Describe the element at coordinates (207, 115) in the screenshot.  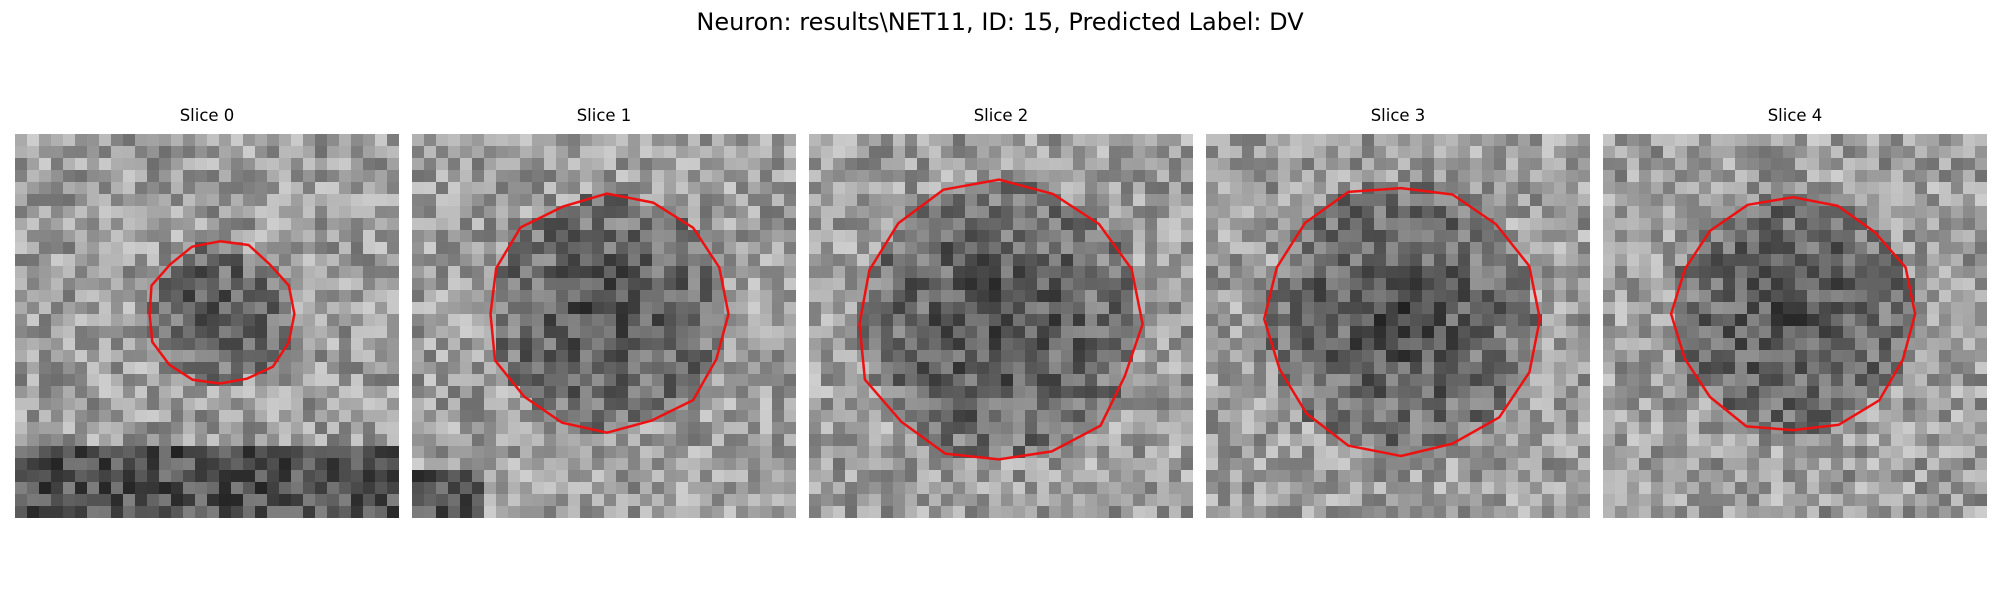
I see `slice-title: Slice 0` at that location.